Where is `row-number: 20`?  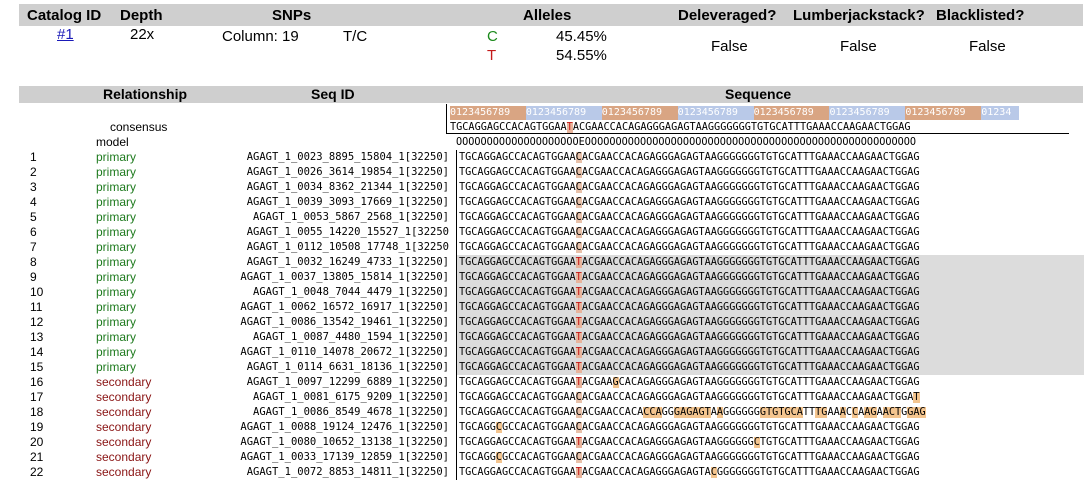
row-number: 20 is located at coordinates (37, 442).